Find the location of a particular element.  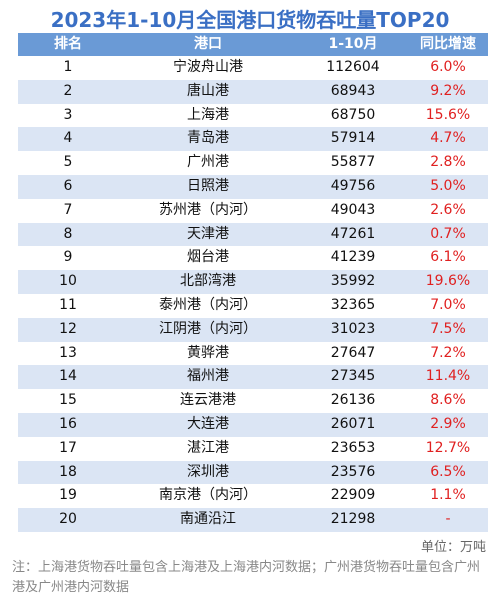

table-cell: 11.4% is located at coordinates (448, 376).